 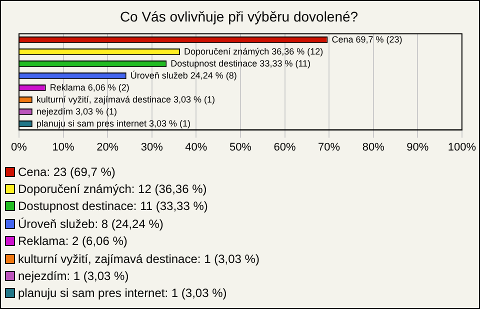 What do you see at coordinates (113, 206) in the screenshot?
I see `legend-label: Dostupnost destinace: 11 (33,33 %)` at bounding box center [113, 206].